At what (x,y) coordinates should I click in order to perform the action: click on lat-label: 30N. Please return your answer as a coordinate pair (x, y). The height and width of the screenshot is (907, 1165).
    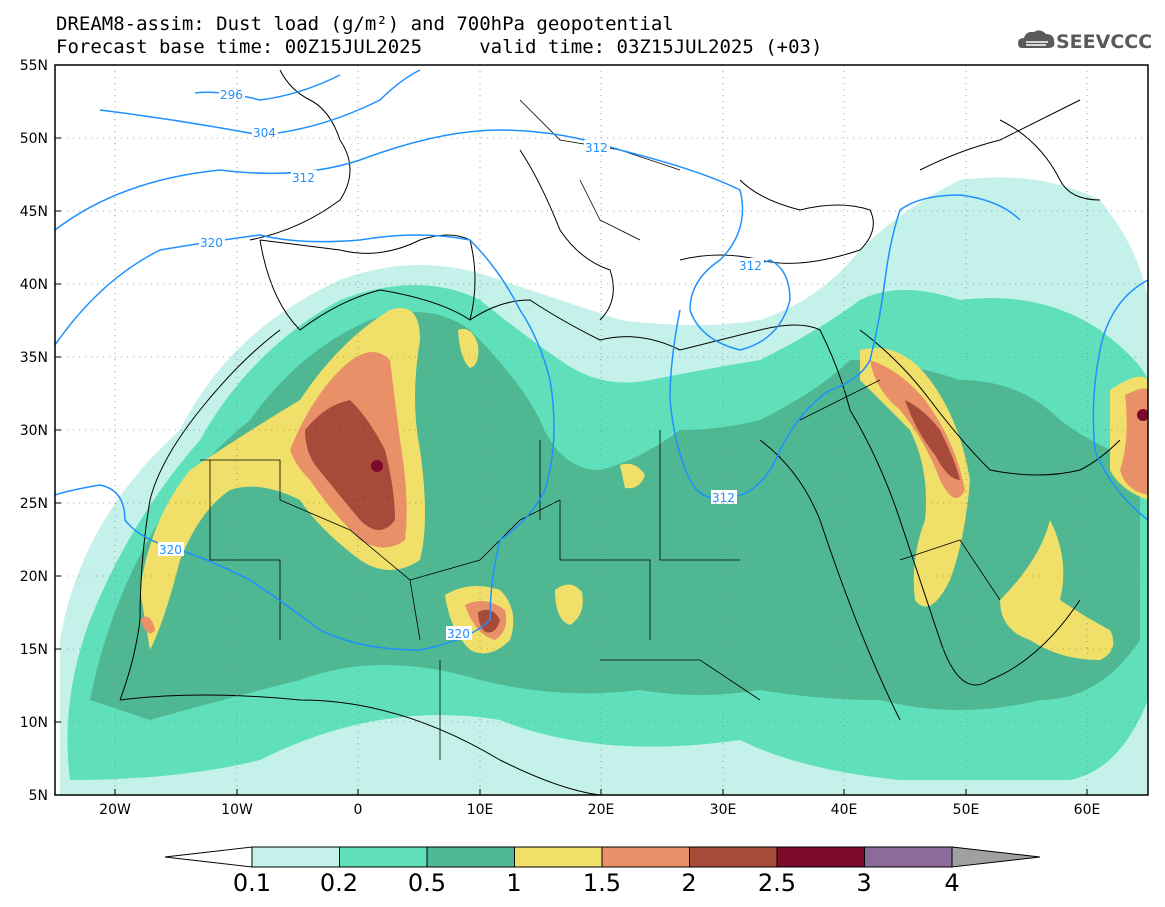
    Looking at the image, I should click on (34, 431).